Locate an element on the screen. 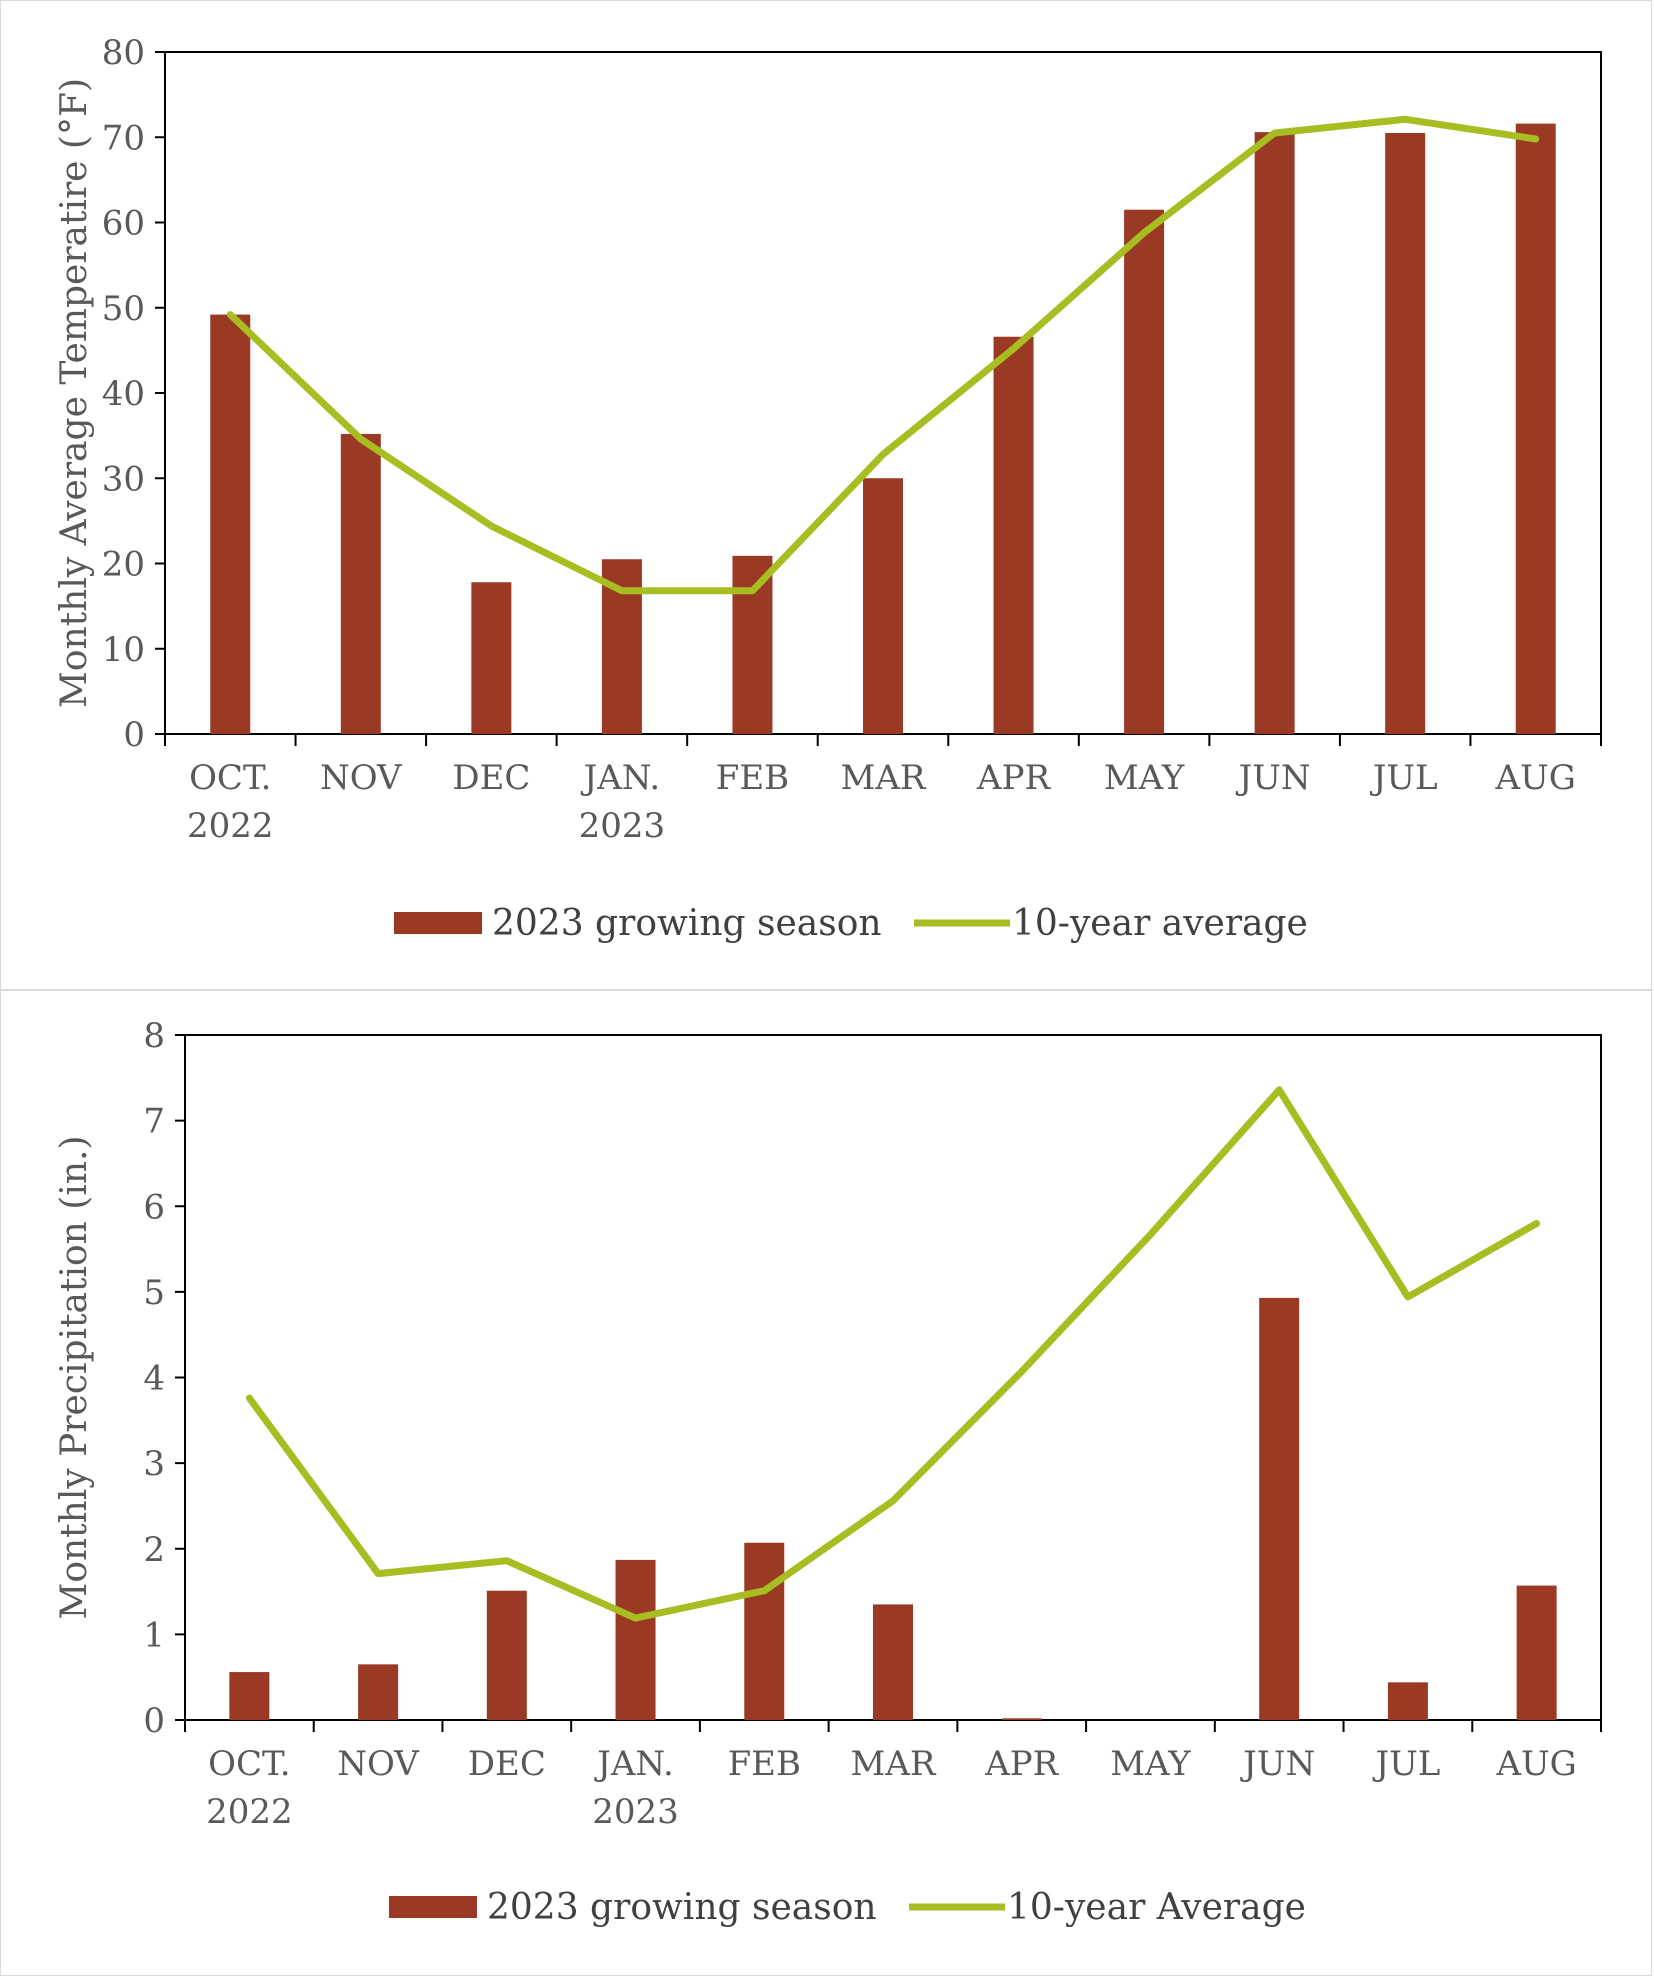  y-tick-label: 70 is located at coordinates (123, 138).